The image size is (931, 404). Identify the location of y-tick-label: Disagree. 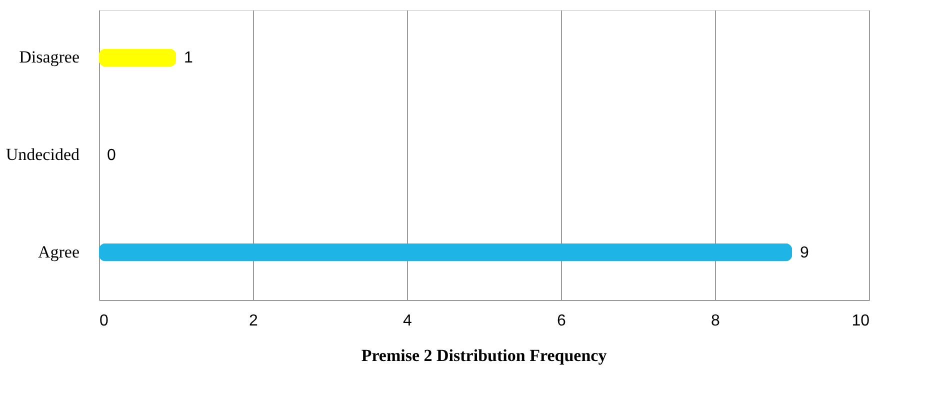
(49, 57).